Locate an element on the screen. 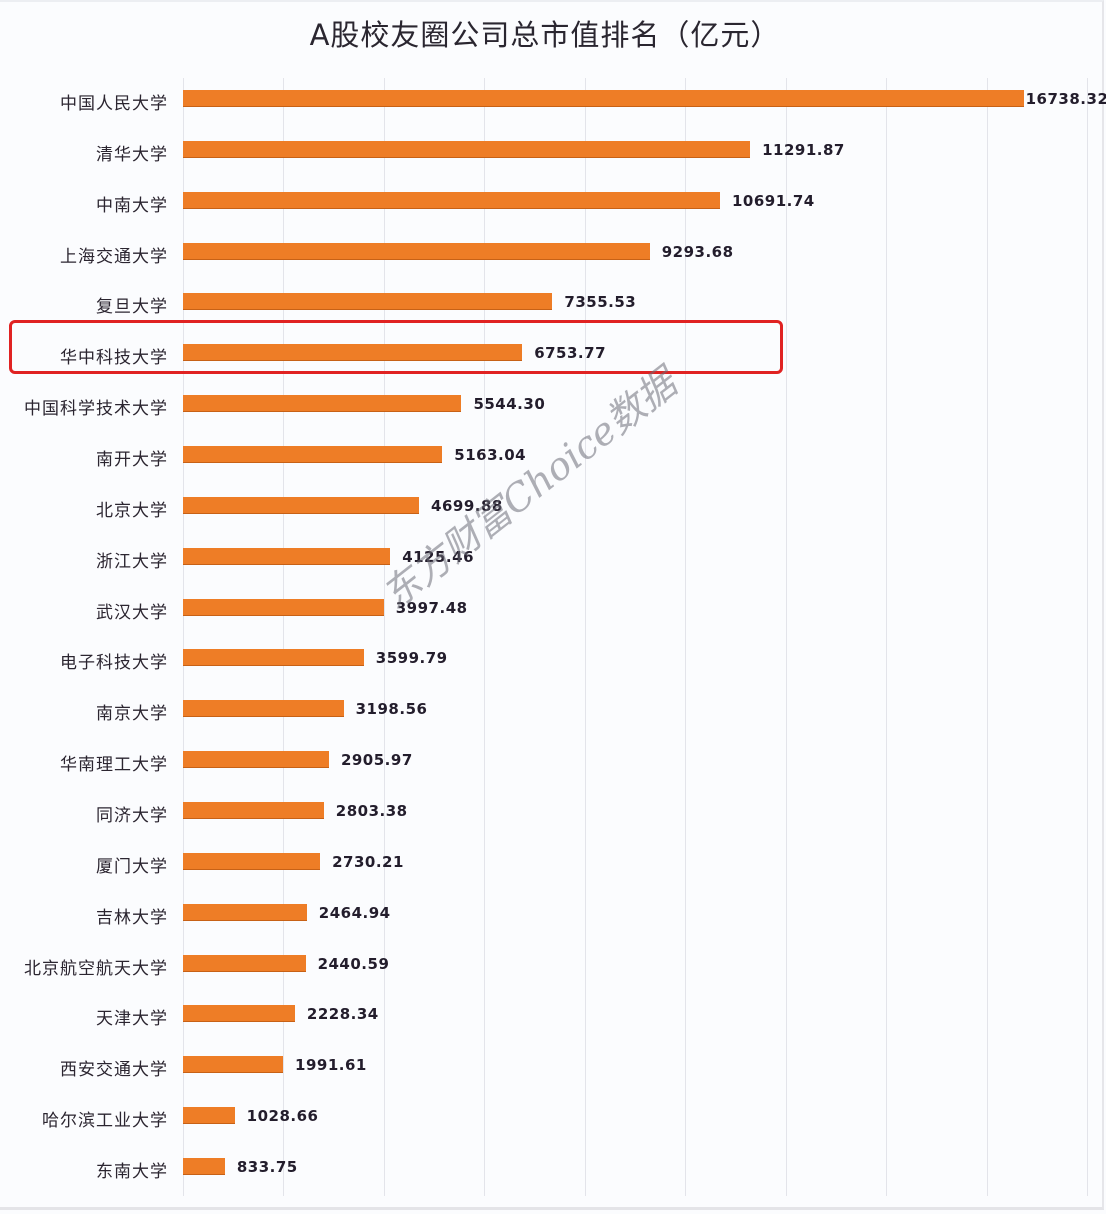 Image resolution: width=1106 pixels, height=1214 pixels. bar-row: 上海交通大学 9293.68 is located at coordinates (553, 252).